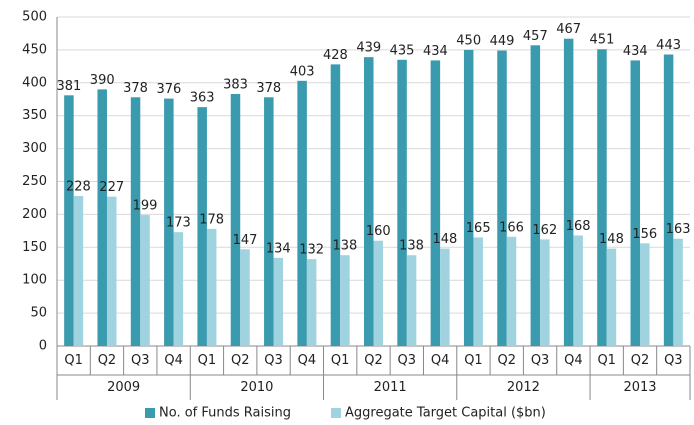 Image resolution: width=694 pixels, height=425 pixels. Describe the element at coordinates (468, 40) in the screenshot. I see `data-label: 450` at that location.